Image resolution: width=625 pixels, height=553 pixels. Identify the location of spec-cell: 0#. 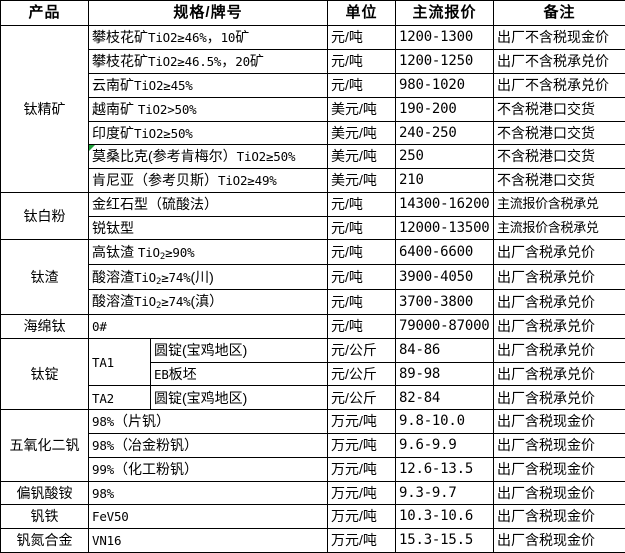
(208, 326).